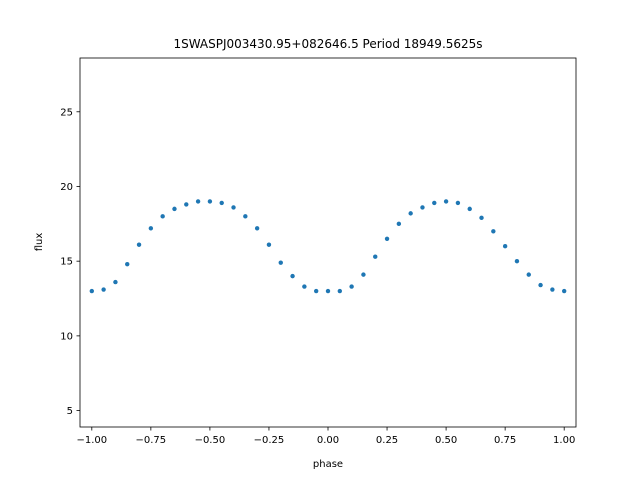 The width and height of the screenshot is (640, 480). What do you see at coordinates (210, 440) in the screenshot?
I see `x-tick-label: −0.50` at bounding box center [210, 440].